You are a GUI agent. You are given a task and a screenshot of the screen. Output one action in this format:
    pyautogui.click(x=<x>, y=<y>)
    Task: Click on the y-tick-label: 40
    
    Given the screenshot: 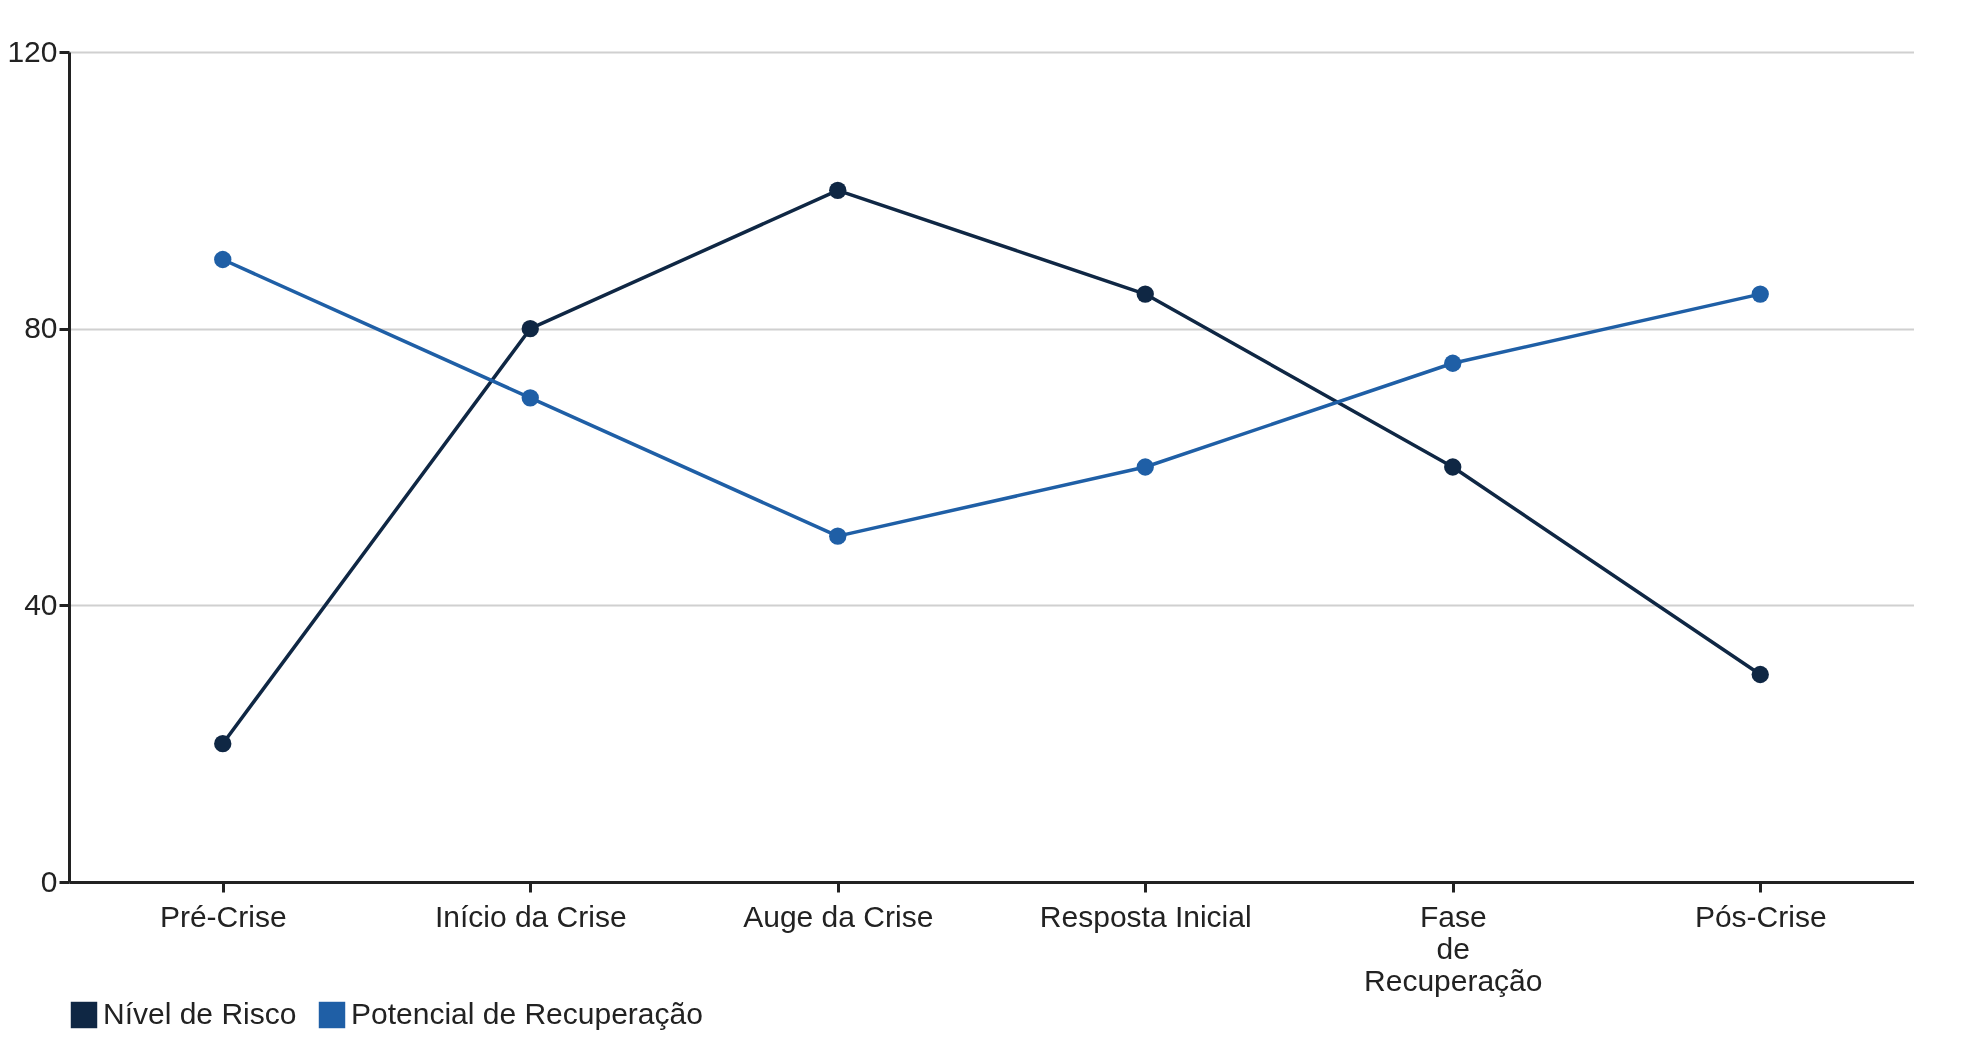 What is the action you would take?
    pyautogui.click(x=41, y=604)
    